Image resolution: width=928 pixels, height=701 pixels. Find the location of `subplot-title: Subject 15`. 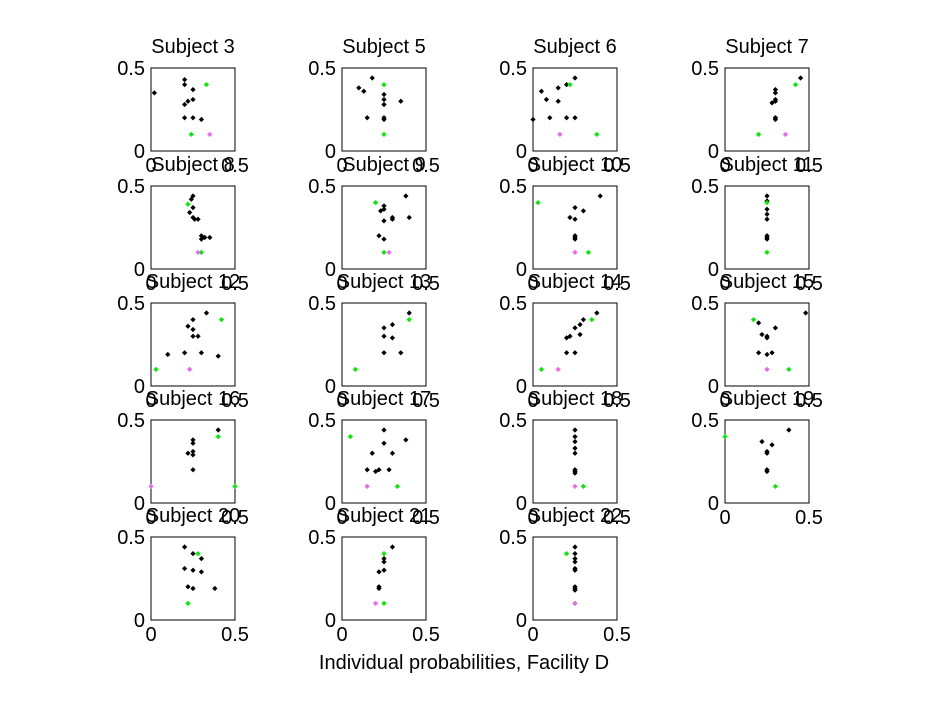

subplot-title: Subject 15 is located at coordinates (767, 282).